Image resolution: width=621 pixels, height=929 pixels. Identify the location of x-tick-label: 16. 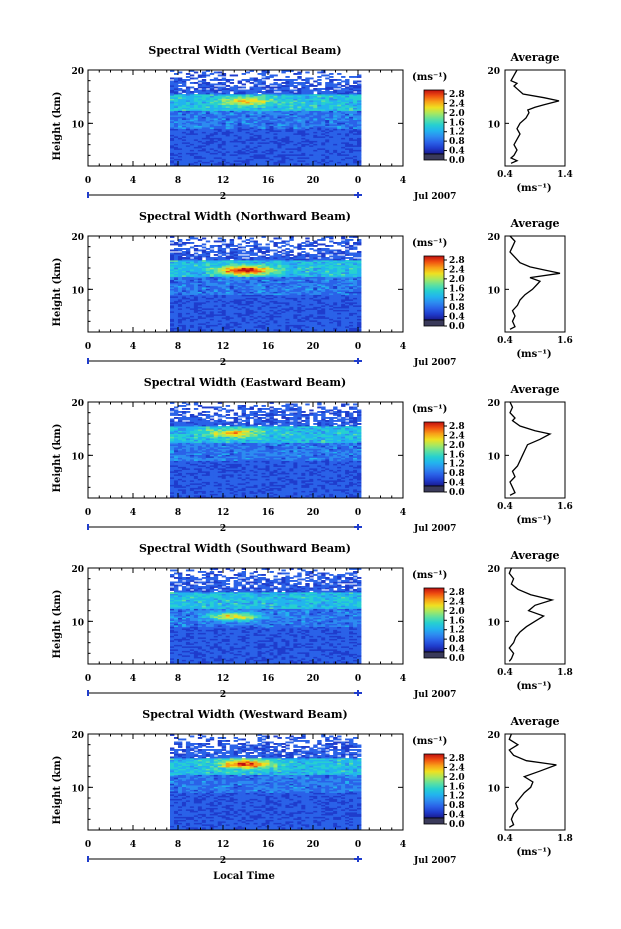
(268, 181).